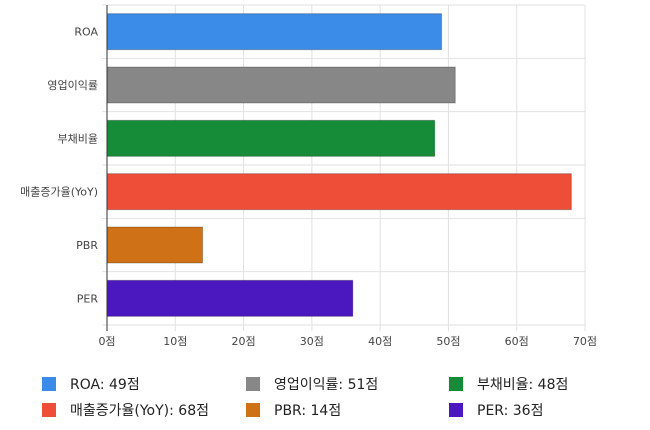 Image resolution: width=650 pixels, height=430 pixels. I want to click on y-tick-label: 부채비율, so click(78, 138).